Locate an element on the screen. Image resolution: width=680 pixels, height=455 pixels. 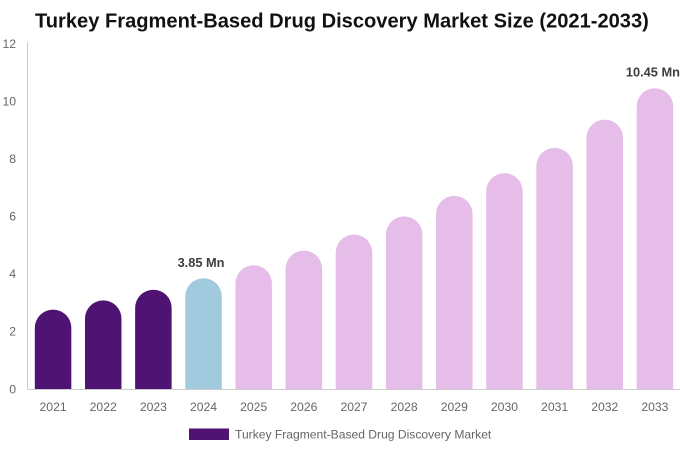
svg-text: 12 is located at coordinates (9, 44).